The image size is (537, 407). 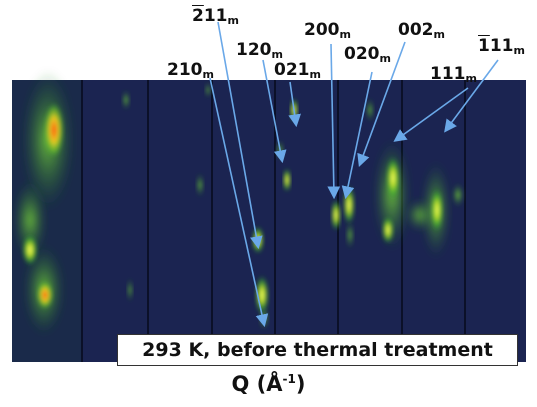 What do you see at coordinates (419, 199) in the screenshot?
I see `diffraction-spots-right` at bounding box center [419, 199].